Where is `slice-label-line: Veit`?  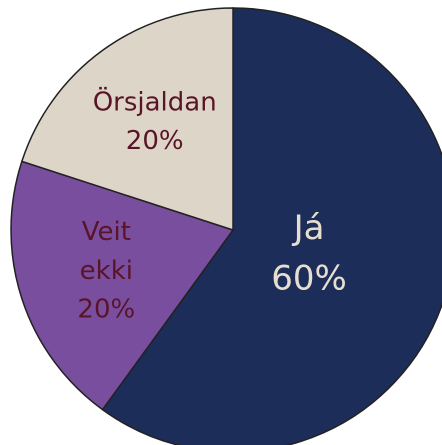
slice-label-line: Veit is located at coordinates (106, 232).